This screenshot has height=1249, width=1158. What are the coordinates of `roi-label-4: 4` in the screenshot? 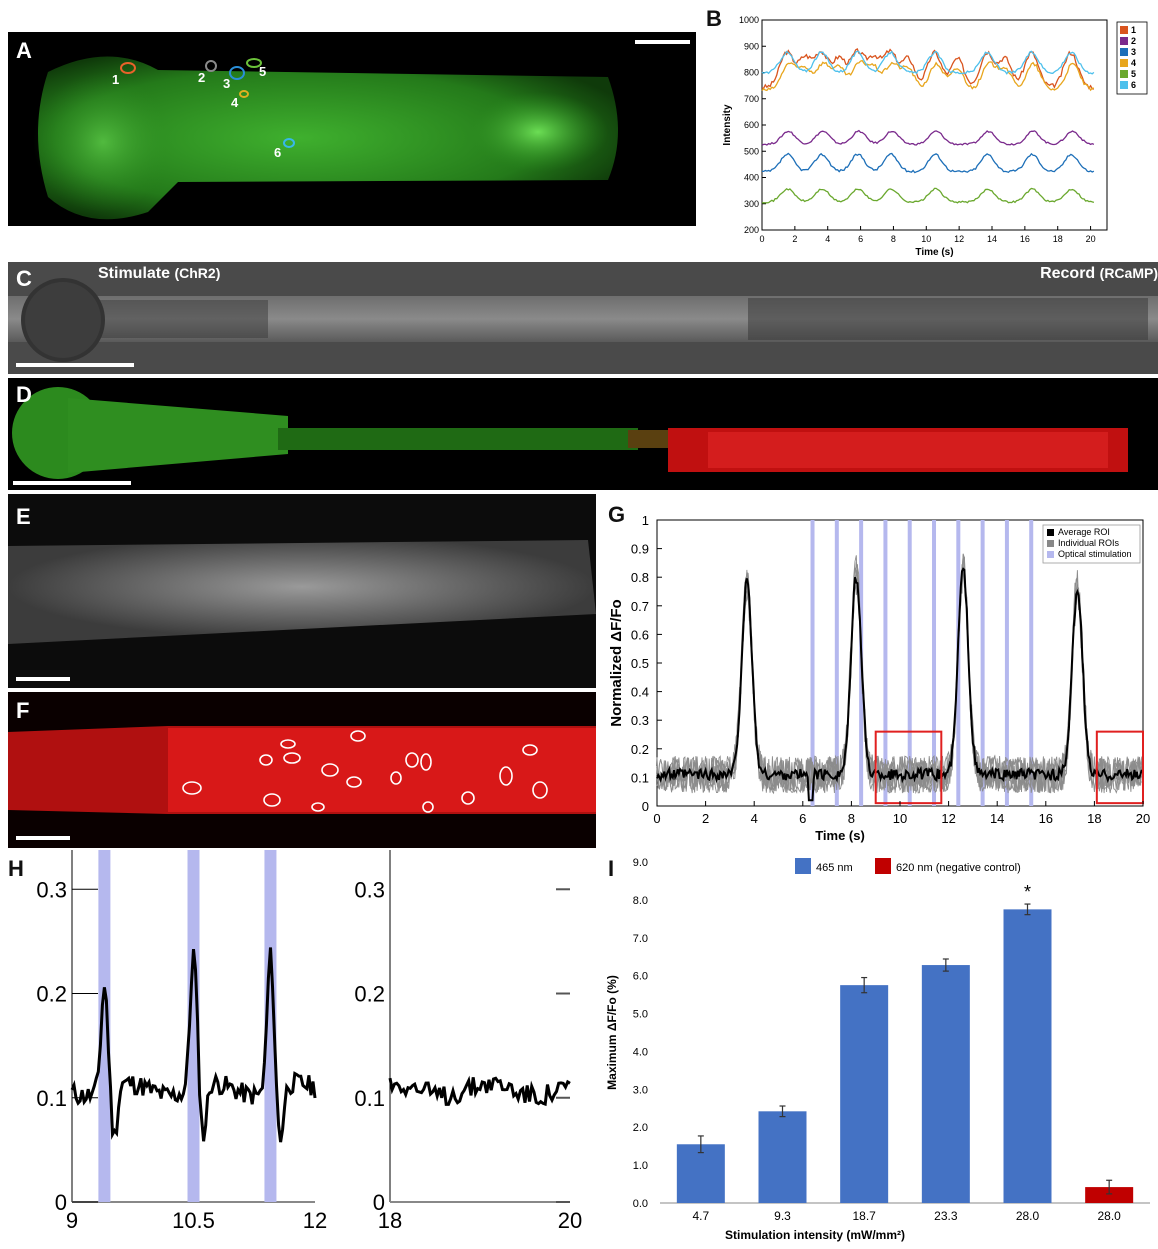 It's located at (235, 102).